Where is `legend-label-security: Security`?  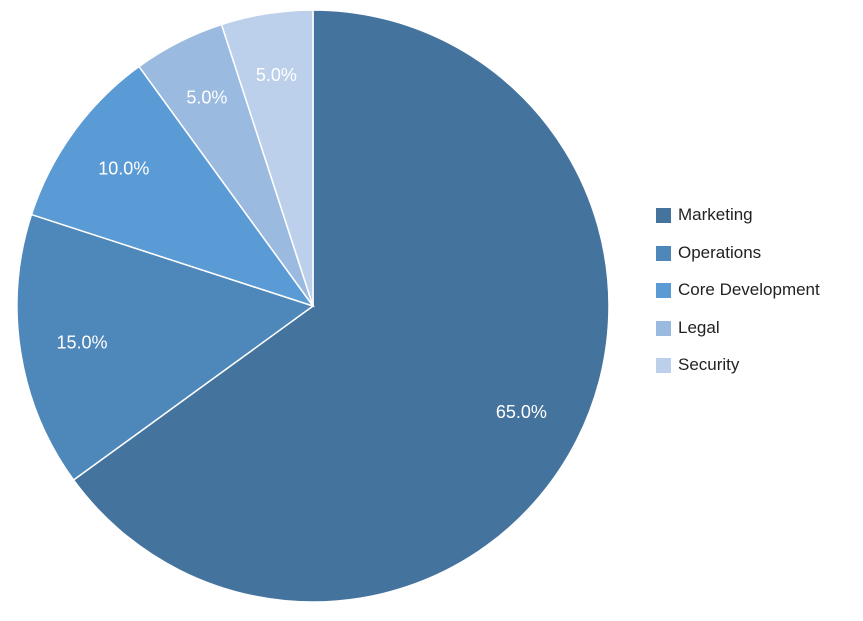
legend-label-security: Security is located at coordinates (709, 364).